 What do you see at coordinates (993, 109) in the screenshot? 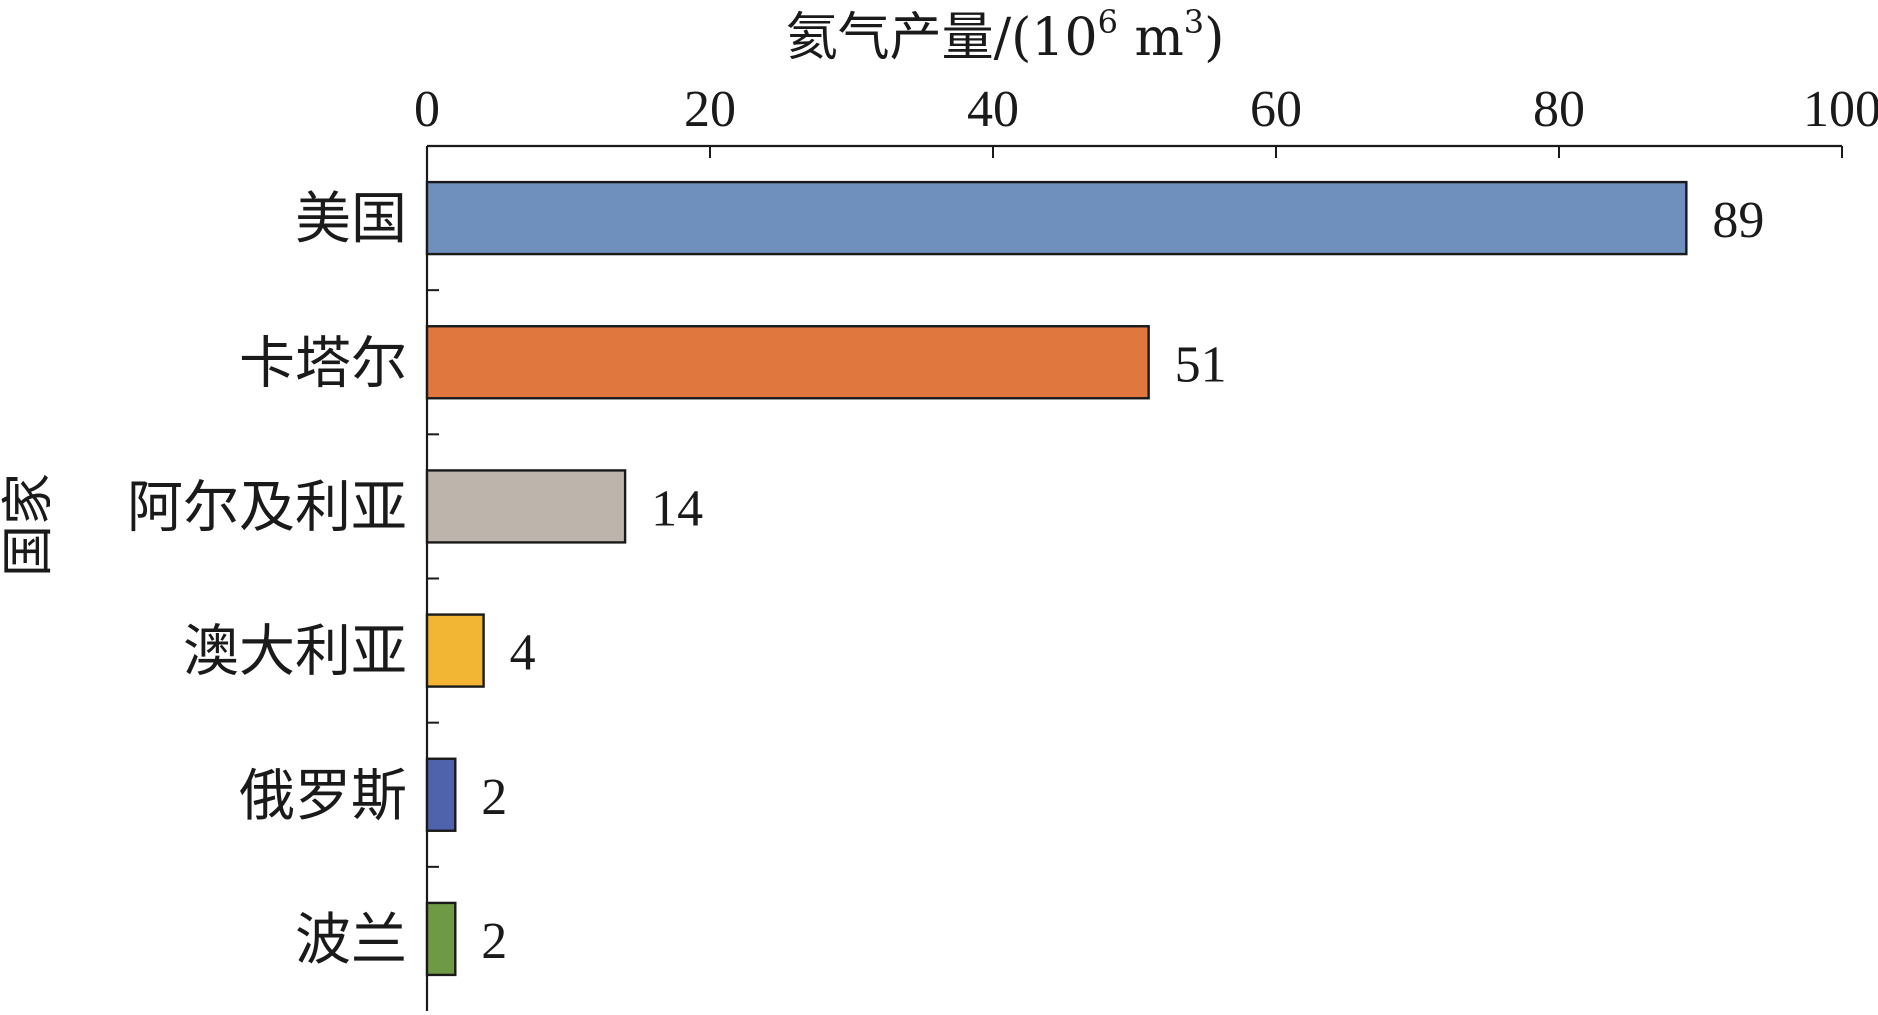
I see `x-tick-label: 40` at bounding box center [993, 109].